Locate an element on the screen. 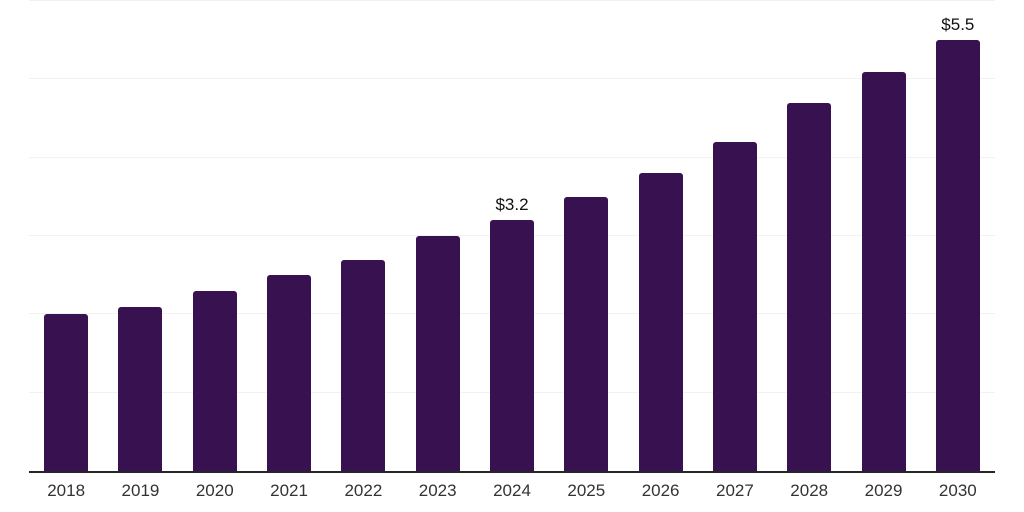 This screenshot has width=1024, height=512. bar-2026 is located at coordinates (660, 322).